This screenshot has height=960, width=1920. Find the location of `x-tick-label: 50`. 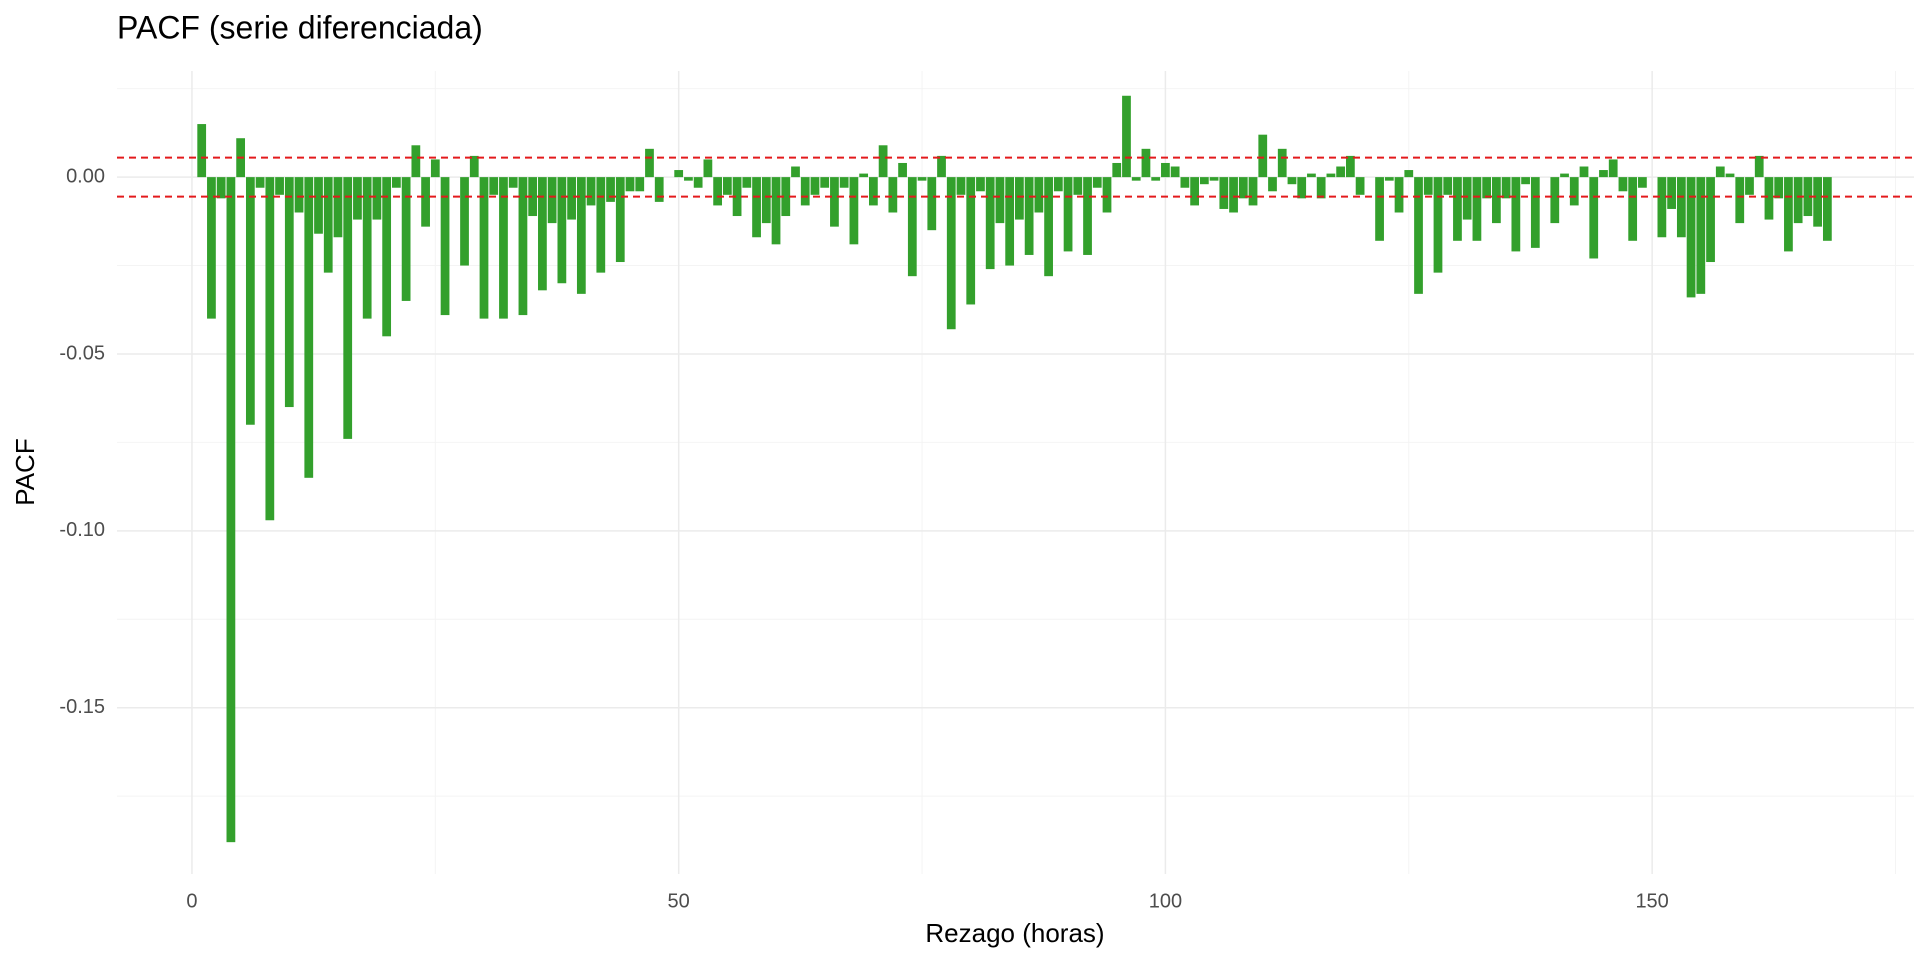

x-tick-label: 50 is located at coordinates (679, 901).